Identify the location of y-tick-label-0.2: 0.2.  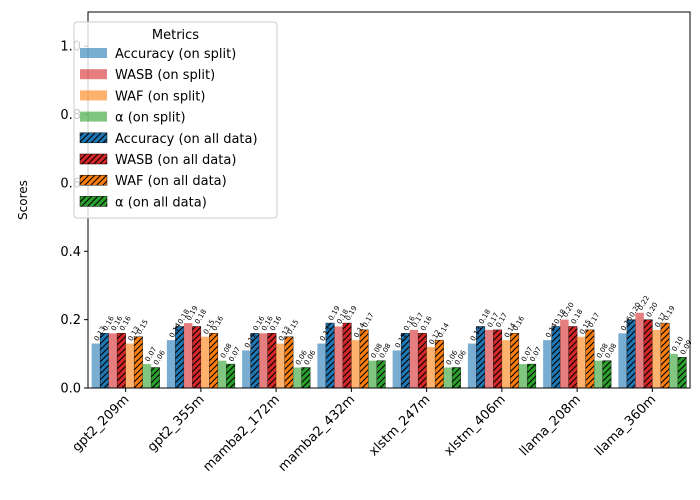
(70, 320).